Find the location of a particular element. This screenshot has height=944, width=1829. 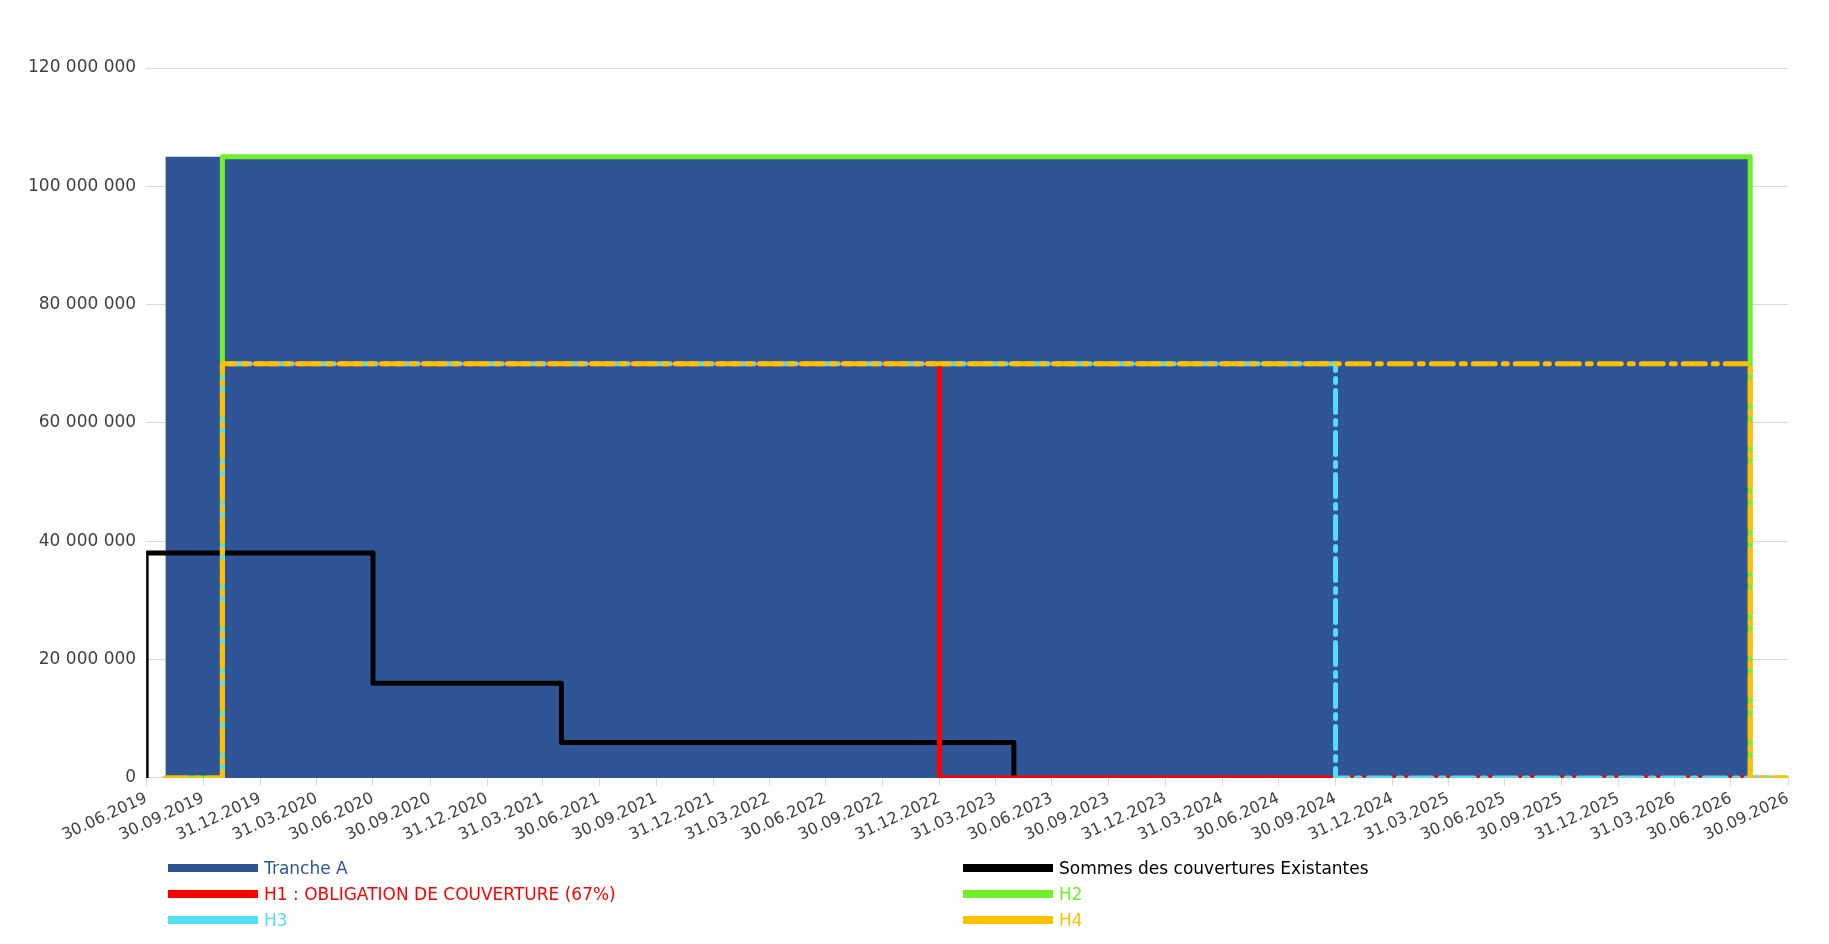

y-tick-label: 100 000 000 is located at coordinates (82, 184).